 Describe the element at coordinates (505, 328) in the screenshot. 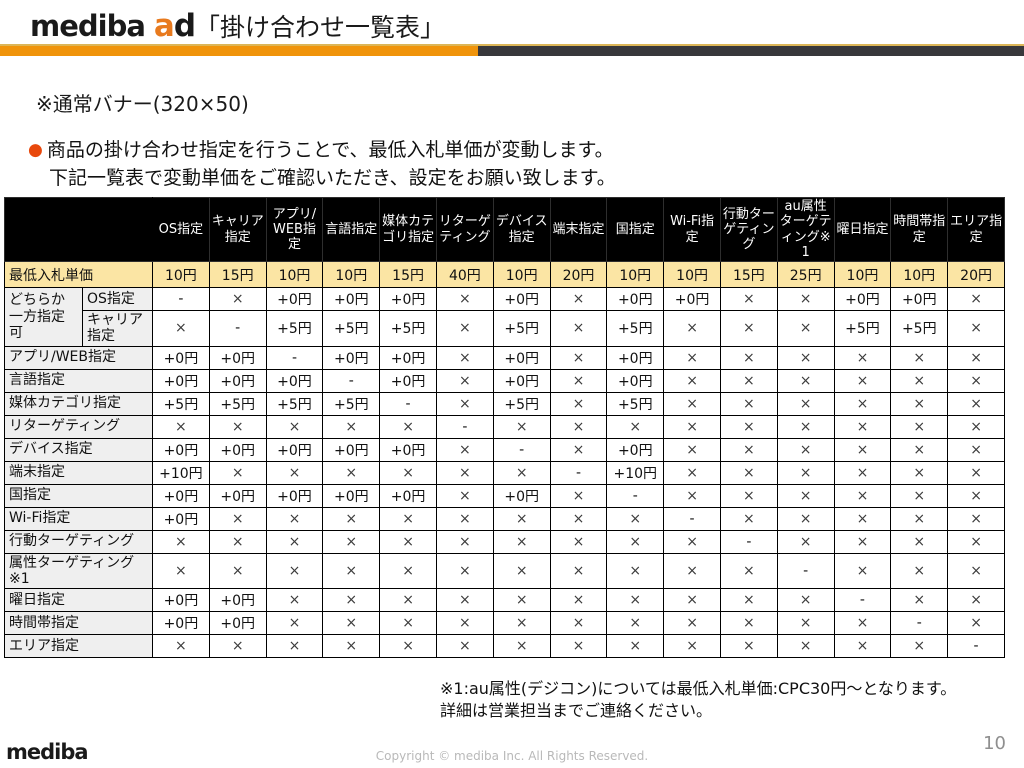

I see `table-row: キャリア指定 × - +5円 +5円 +5円 × +5円 × +5円 × × × +5円 +5円 ×` at that location.